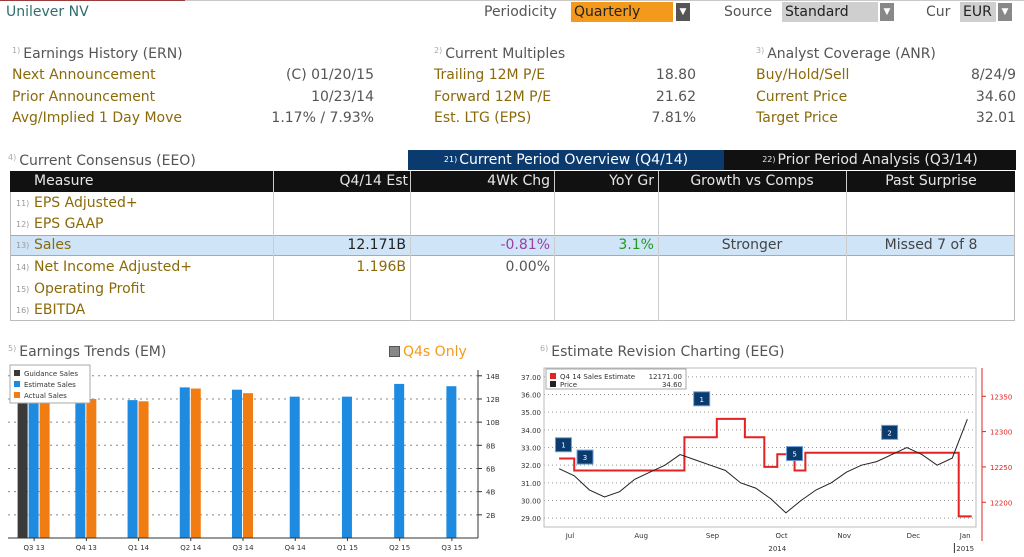 The height and width of the screenshot is (557, 1024). What do you see at coordinates (86, 203) in the screenshot?
I see `row-eps-adjusted: EPS Adjusted+` at bounding box center [86, 203].